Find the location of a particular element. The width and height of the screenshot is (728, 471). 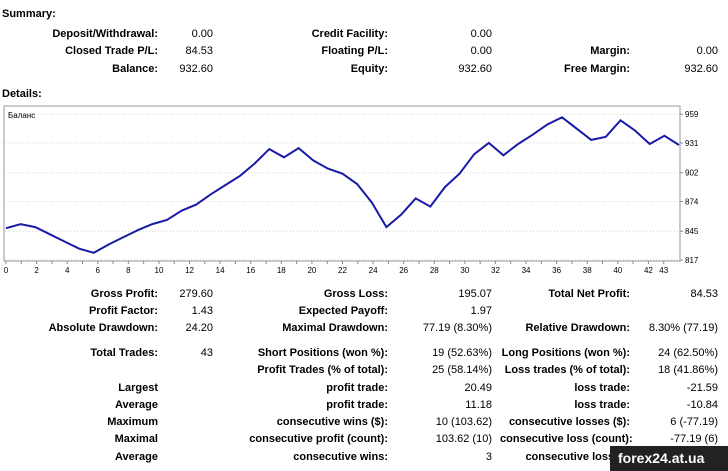

x-tick-label: 8 is located at coordinates (128, 270).